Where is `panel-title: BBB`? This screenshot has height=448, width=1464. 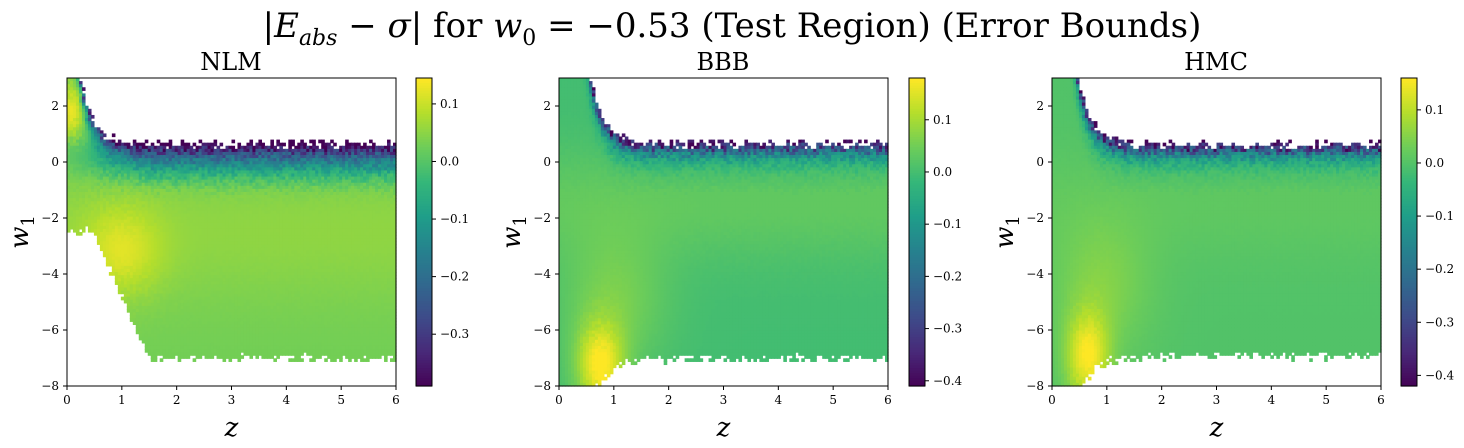
panel-title: BBB is located at coordinates (723, 62).